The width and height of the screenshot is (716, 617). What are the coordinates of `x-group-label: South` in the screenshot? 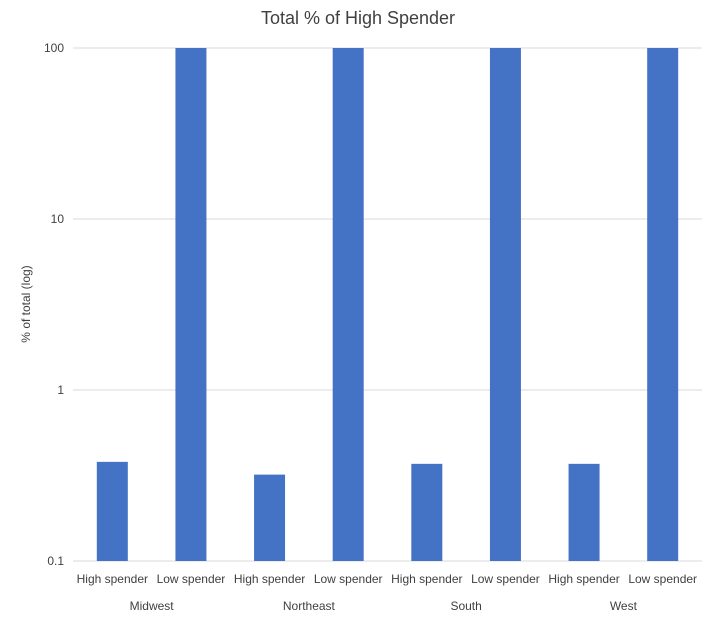 It's located at (465, 606).